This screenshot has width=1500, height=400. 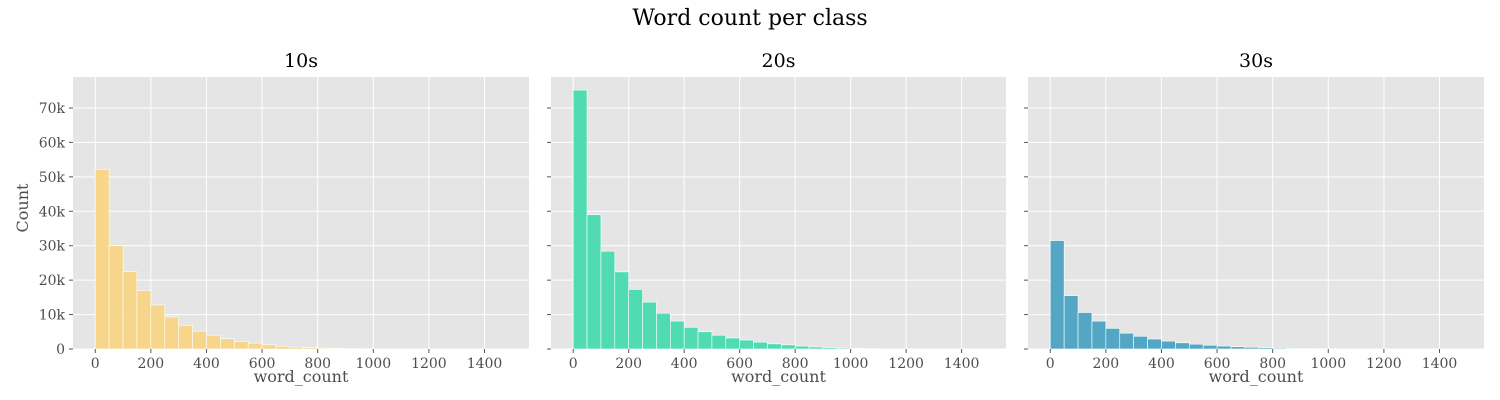 What do you see at coordinates (52, 212) in the screenshot?
I see `y-tick-label: 40k` at bounding box center [52, 212].